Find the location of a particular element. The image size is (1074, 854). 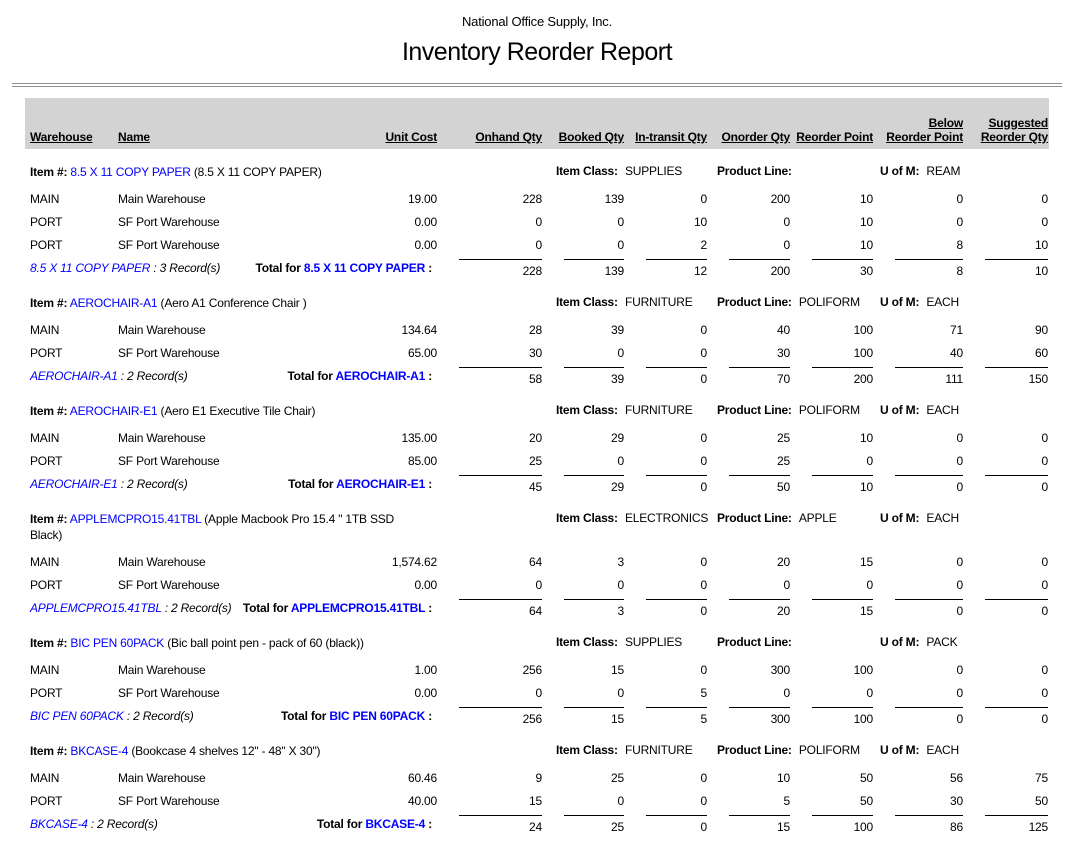

product-line: Product Line: POLIFORM is located at coordinates (788, 302).